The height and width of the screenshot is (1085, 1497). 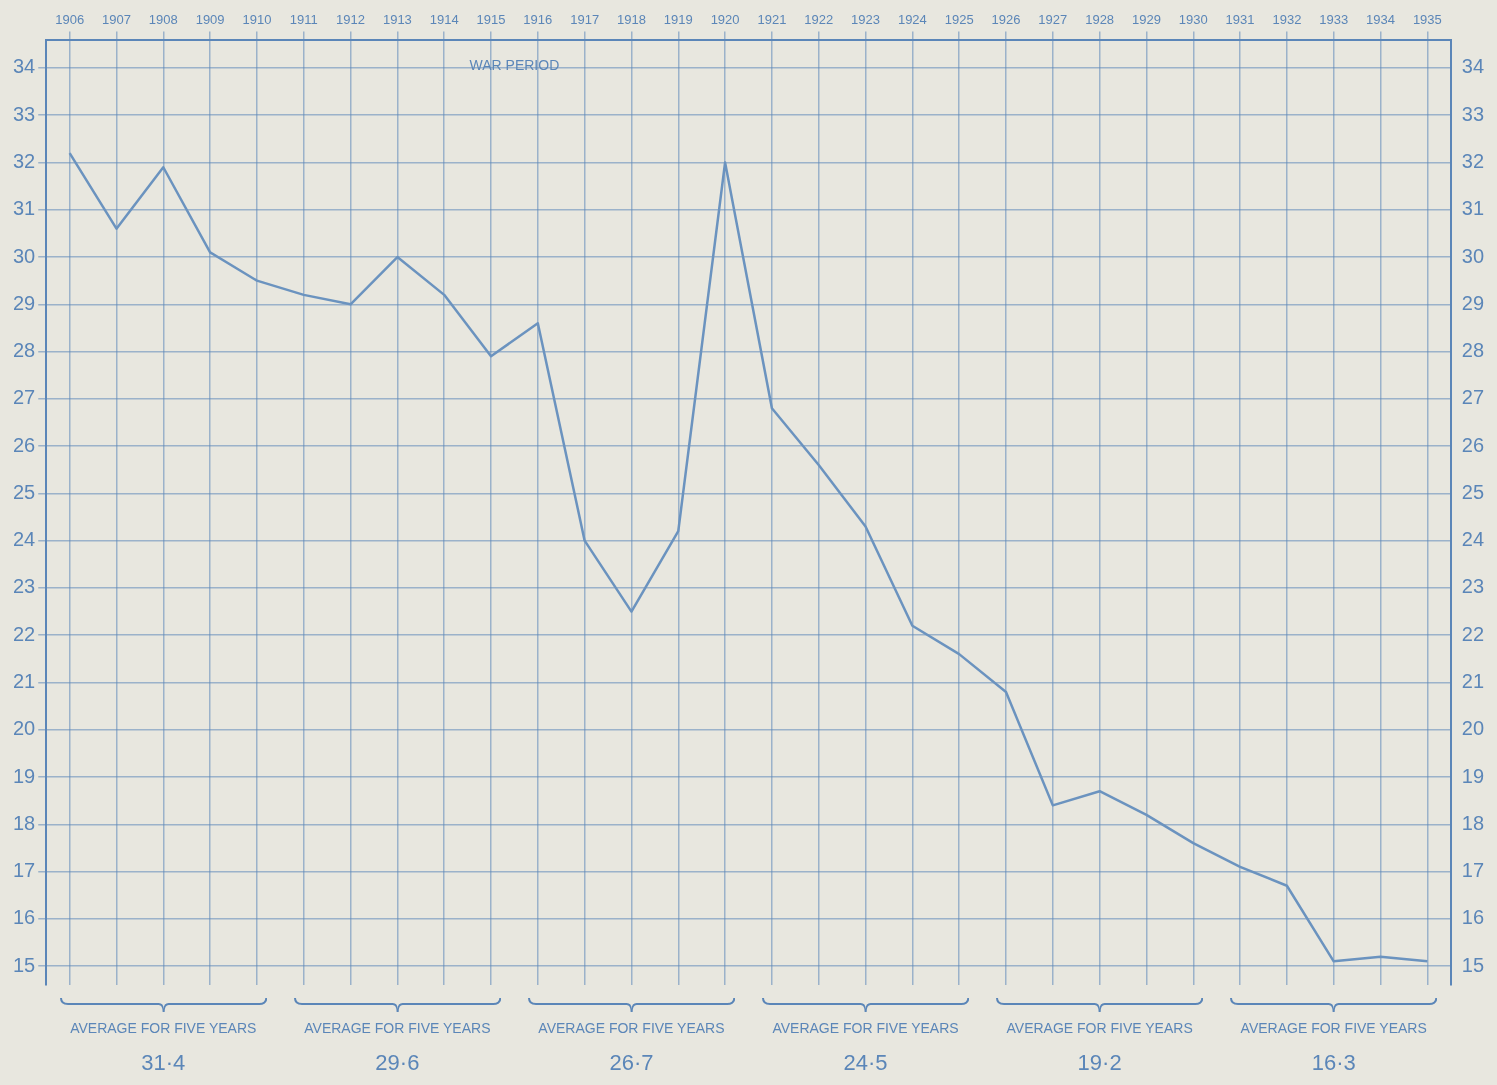 What do you see at coordinates (24, 491) in the screenshot?
I see `y-tick-label: 25` at bounding box center [24, 491].